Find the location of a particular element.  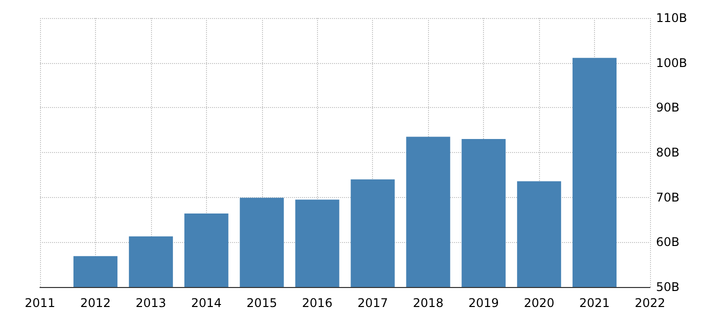

y-tick-label: 50B is located at coordinates (668, 287).